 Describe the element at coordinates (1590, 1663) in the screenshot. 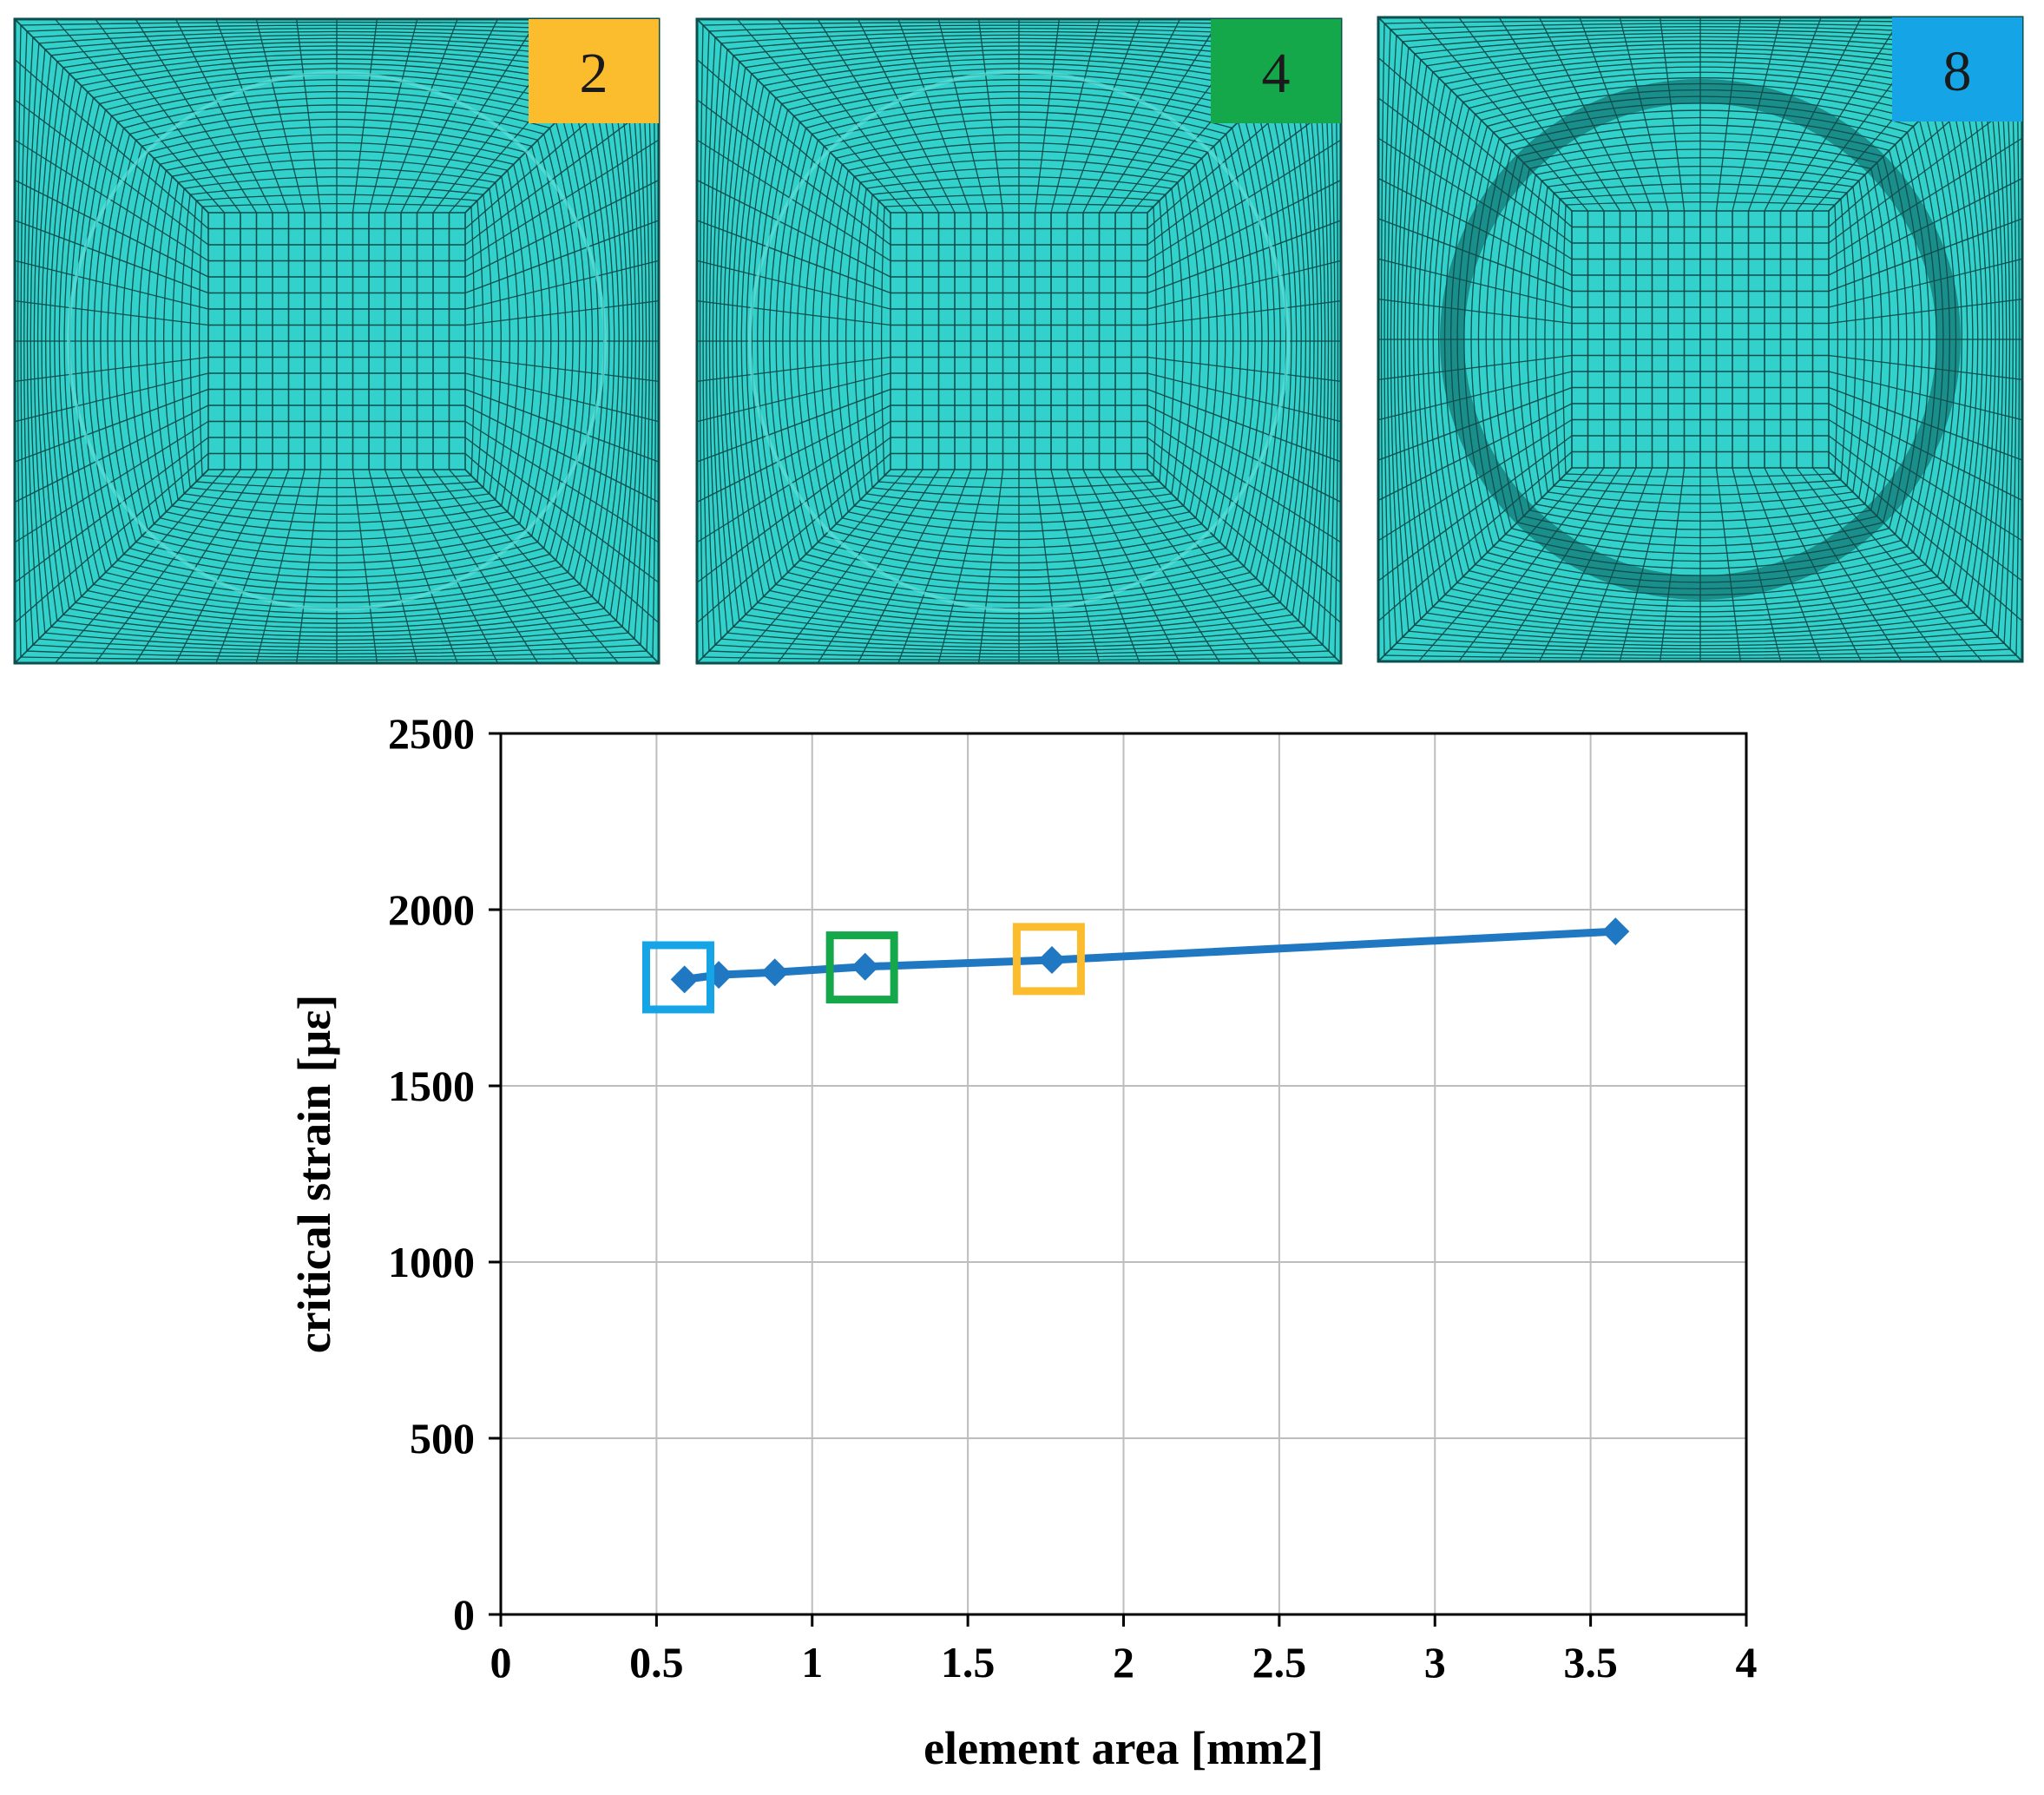

I see `x-tick-label: 3.5` at that location.